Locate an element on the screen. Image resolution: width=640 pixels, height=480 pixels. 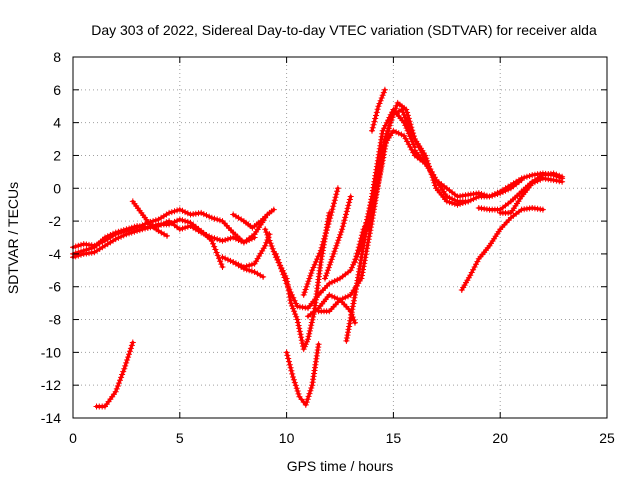
y-tick-label: 4 is located at coordinates (57, 123).